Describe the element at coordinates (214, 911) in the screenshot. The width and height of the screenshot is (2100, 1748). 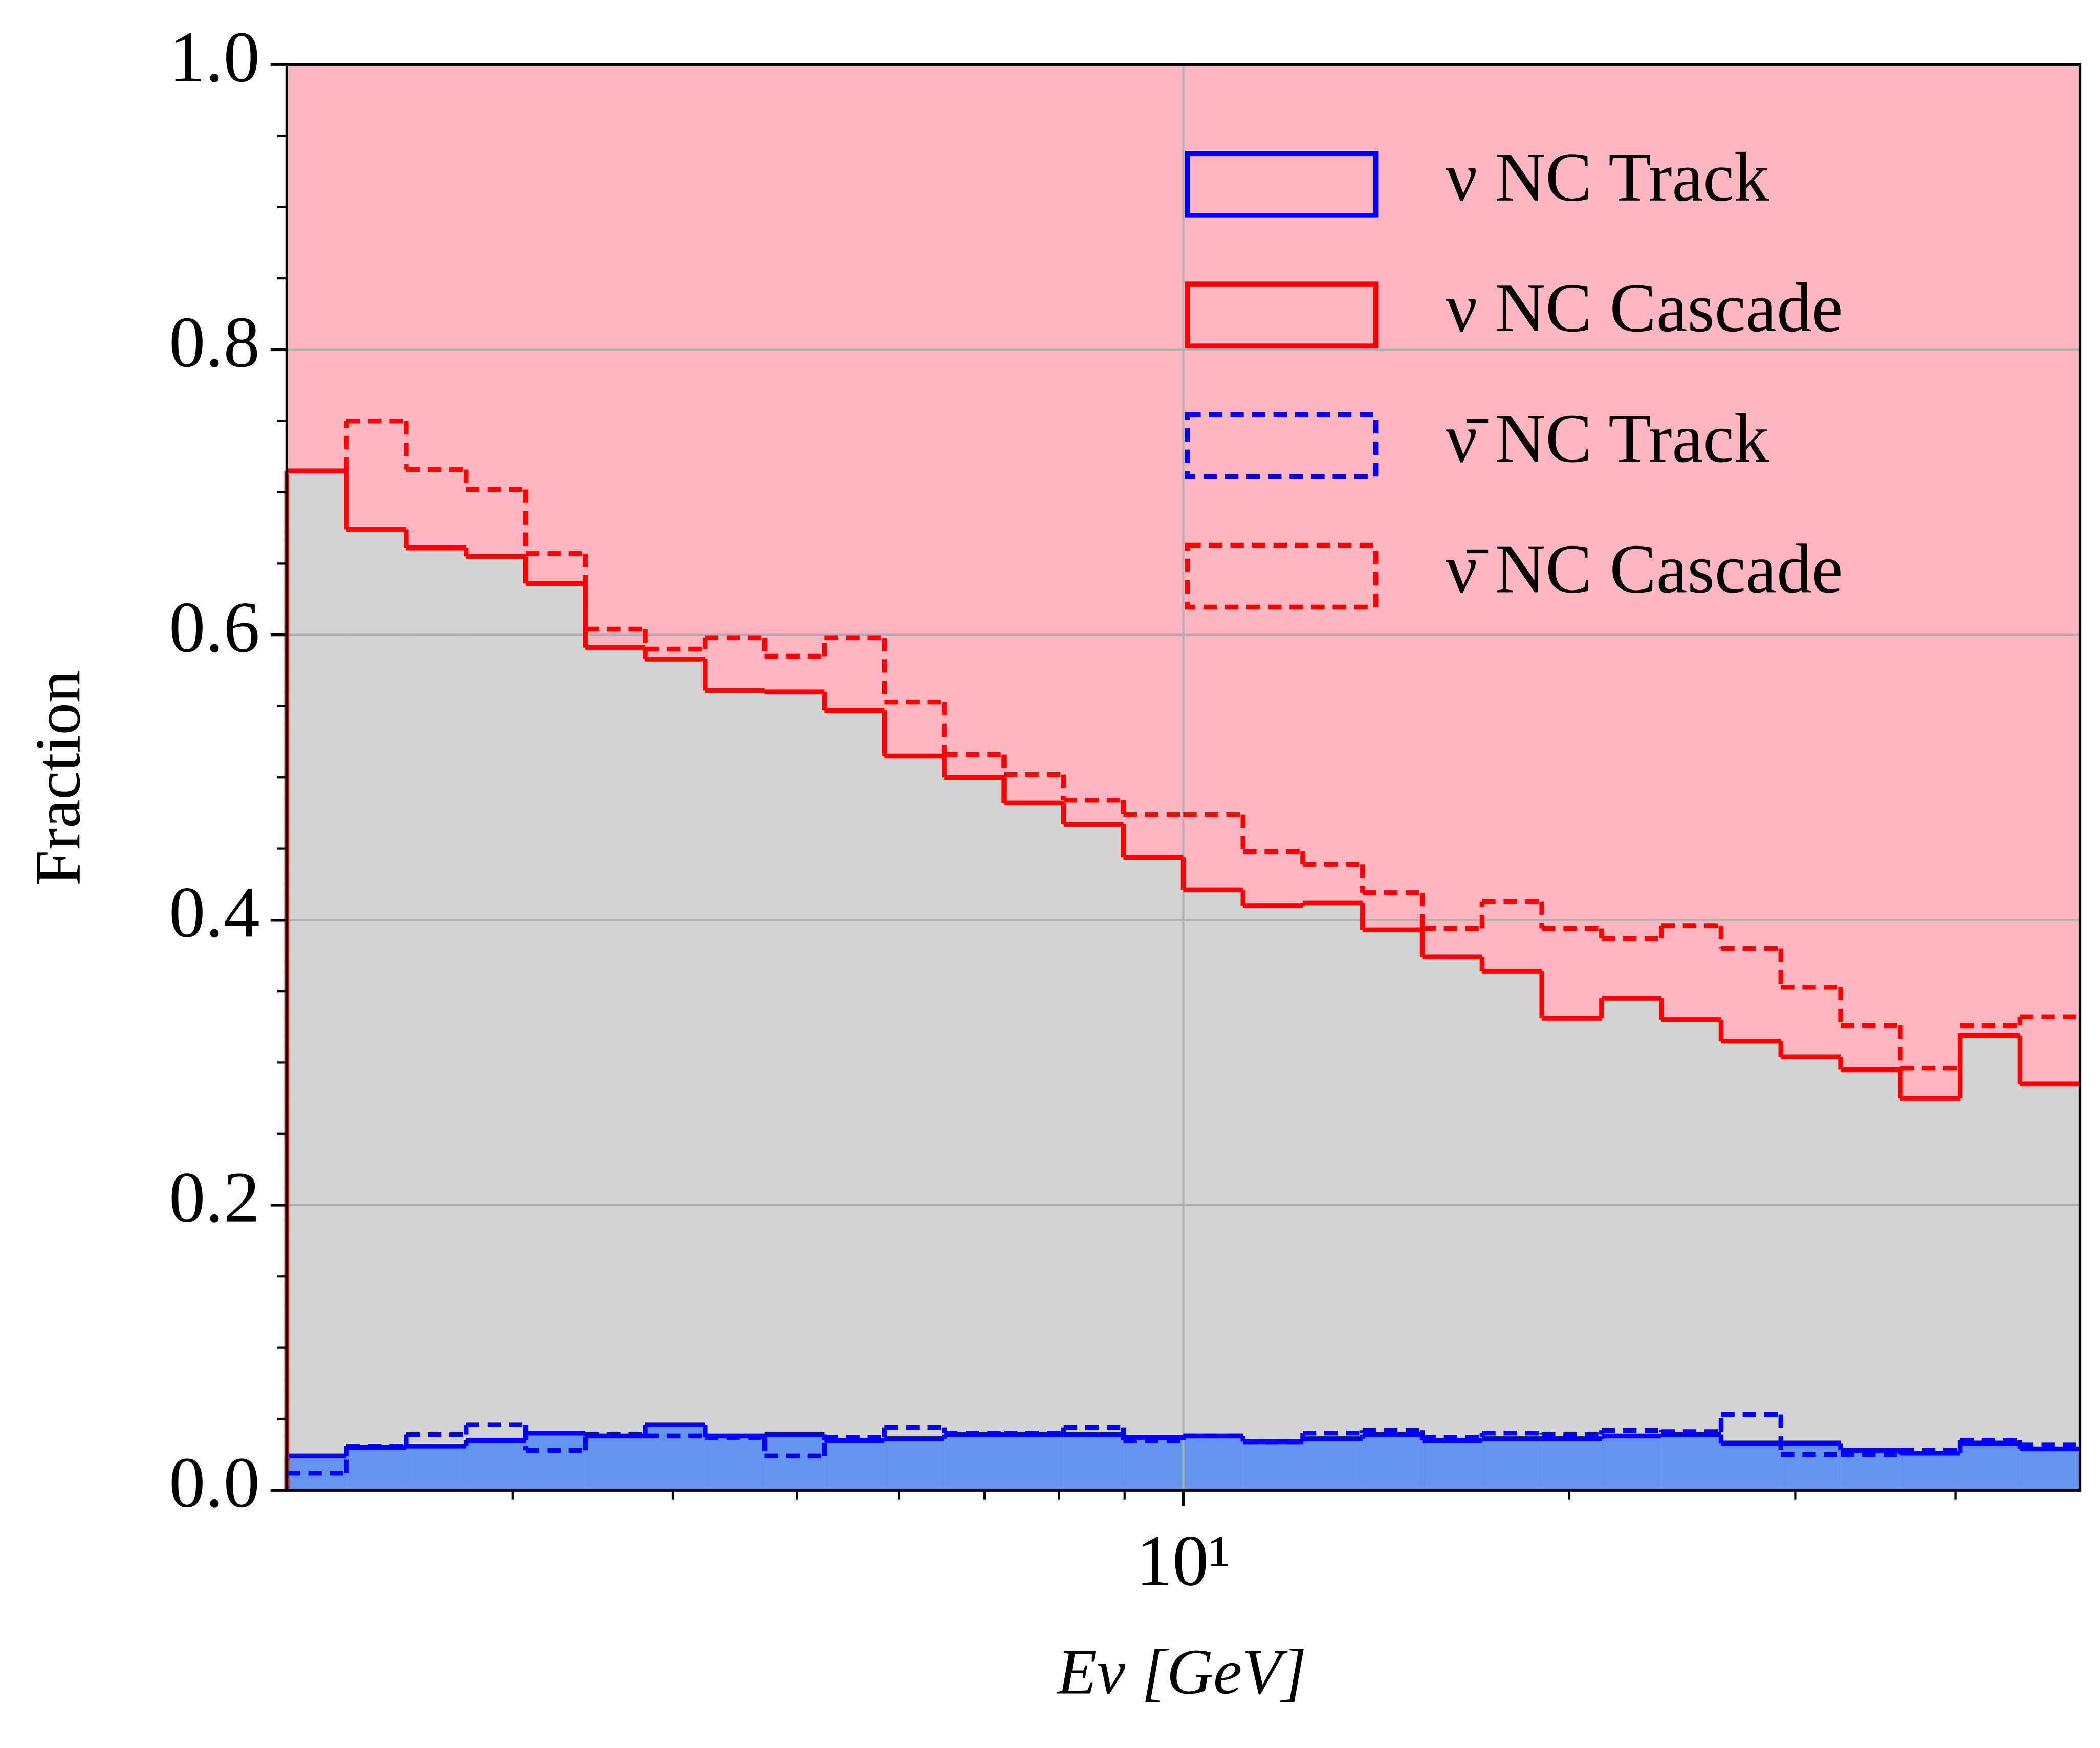
I see `y-tick-label: 0.4` at that location.